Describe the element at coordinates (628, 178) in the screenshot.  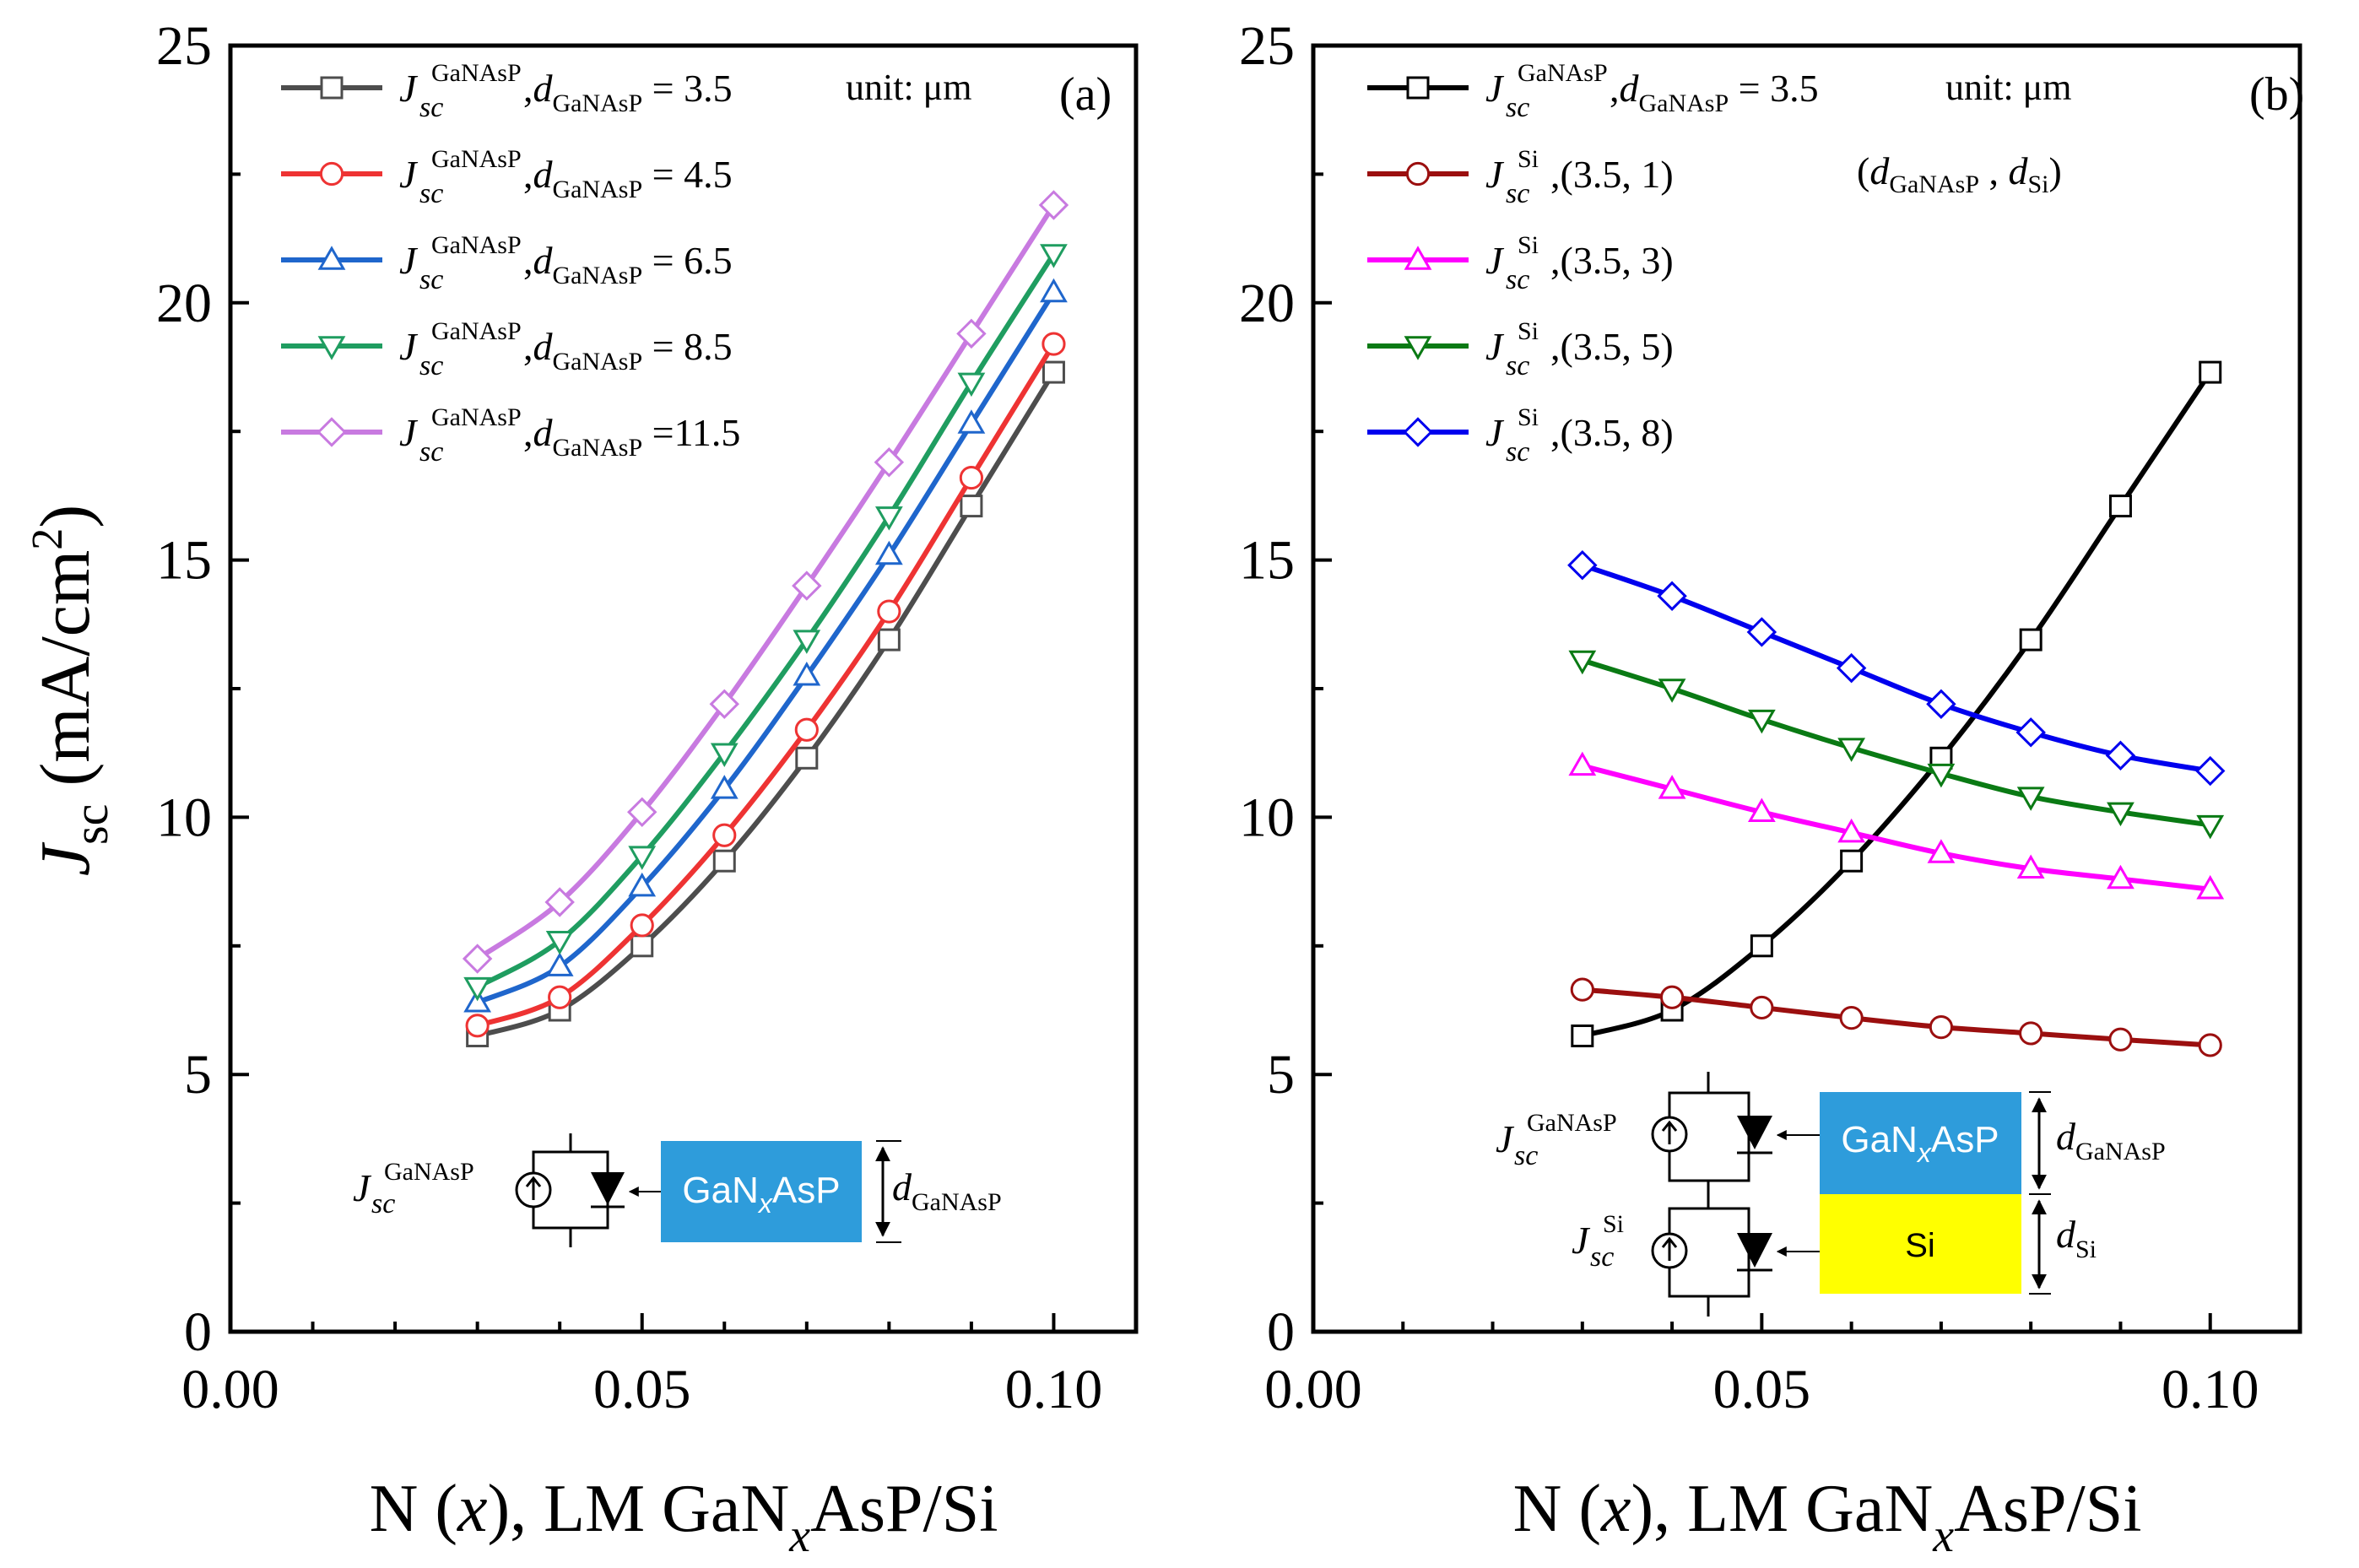
I see `legend-rest: ,dGaNAsP = 4.5` at that location.